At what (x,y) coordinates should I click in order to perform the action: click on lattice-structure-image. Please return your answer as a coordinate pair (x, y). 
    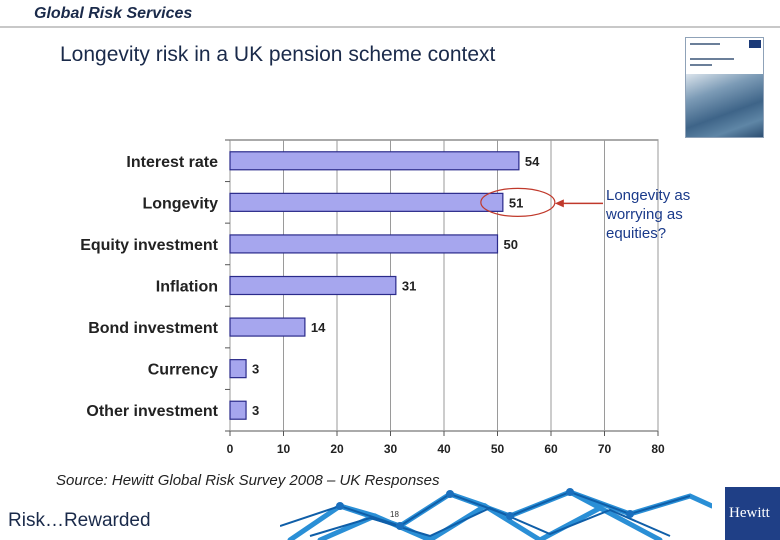
    Looking at the image, I should click on (496, 514).